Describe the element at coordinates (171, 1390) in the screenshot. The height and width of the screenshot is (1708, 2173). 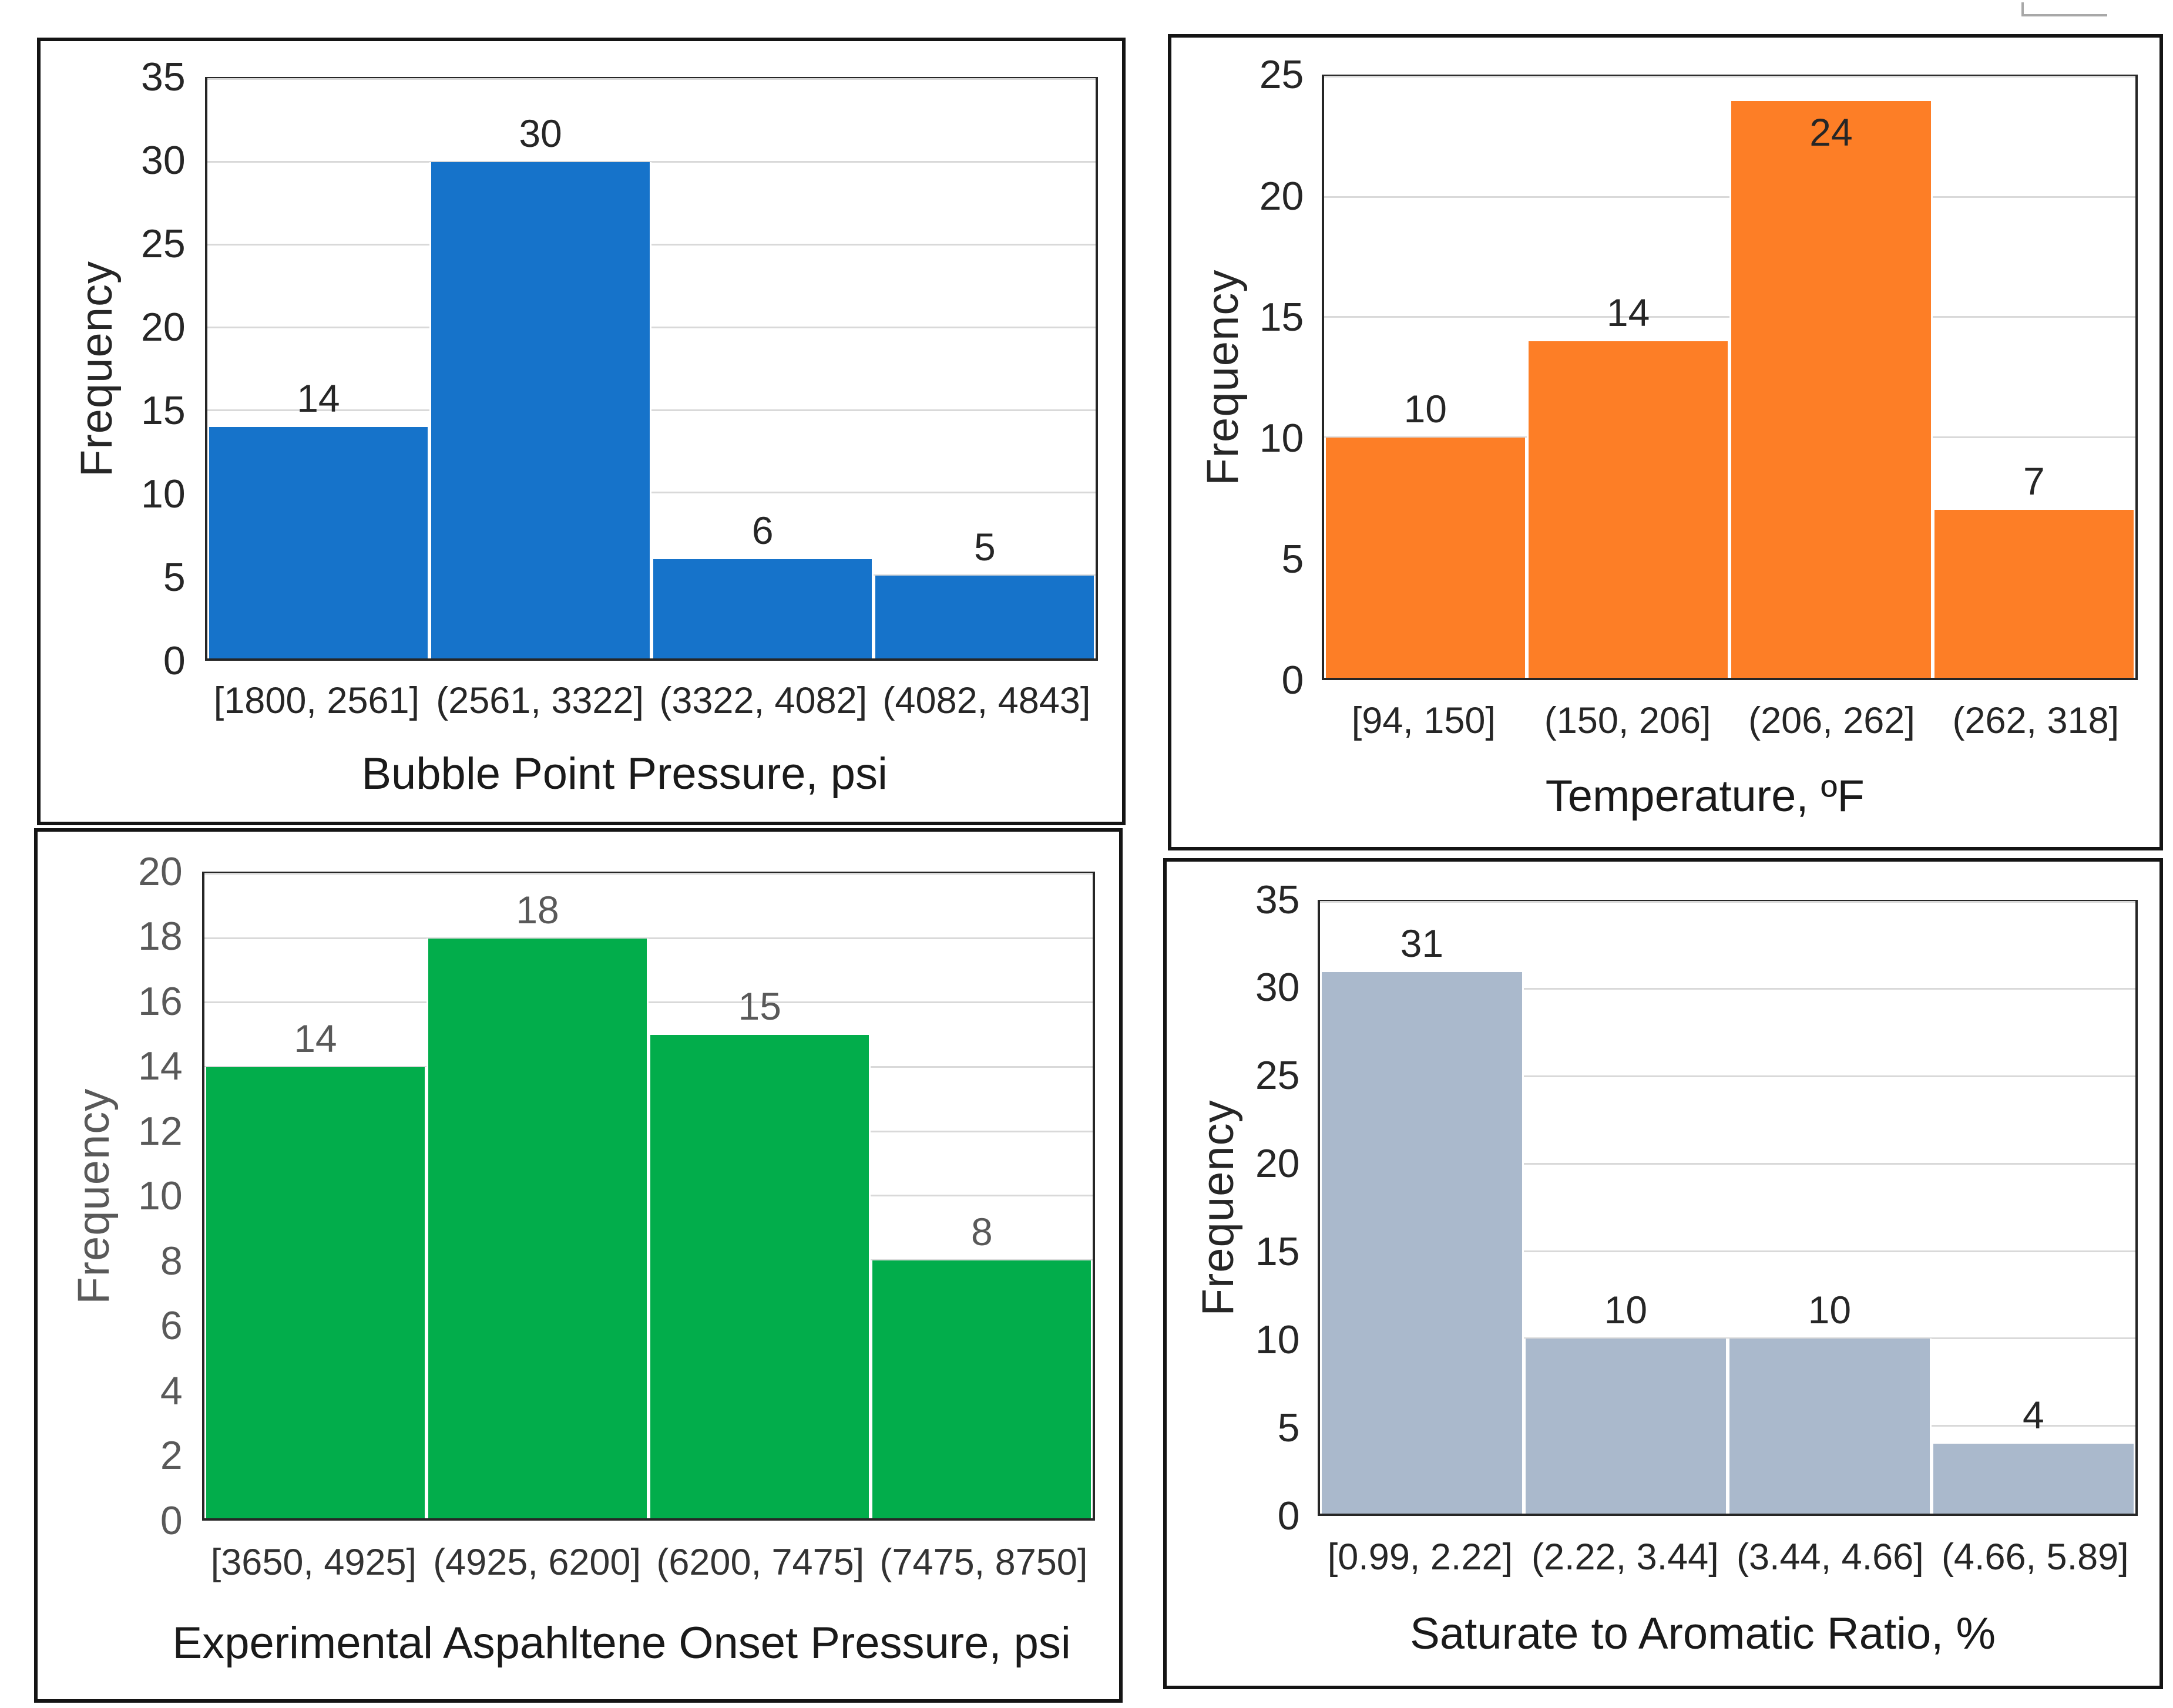
I see `y-tick-label: 4` at that location.